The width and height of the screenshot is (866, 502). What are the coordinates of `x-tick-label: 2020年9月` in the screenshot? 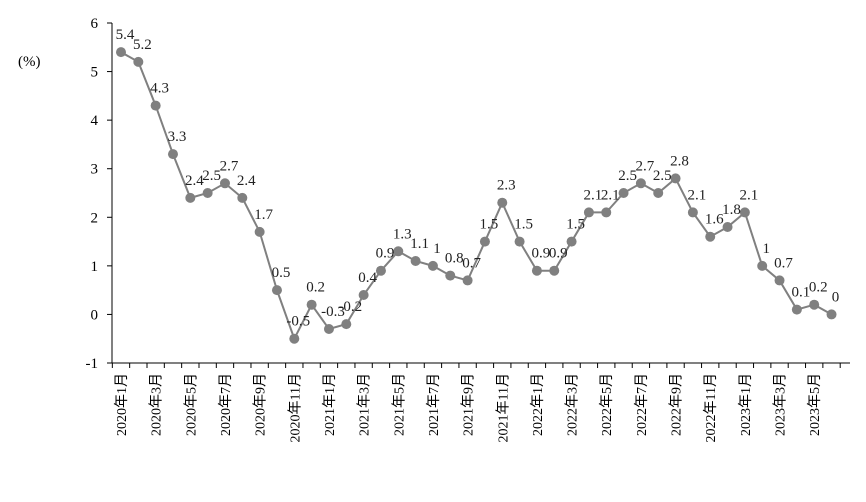 It's located at (261, 404).